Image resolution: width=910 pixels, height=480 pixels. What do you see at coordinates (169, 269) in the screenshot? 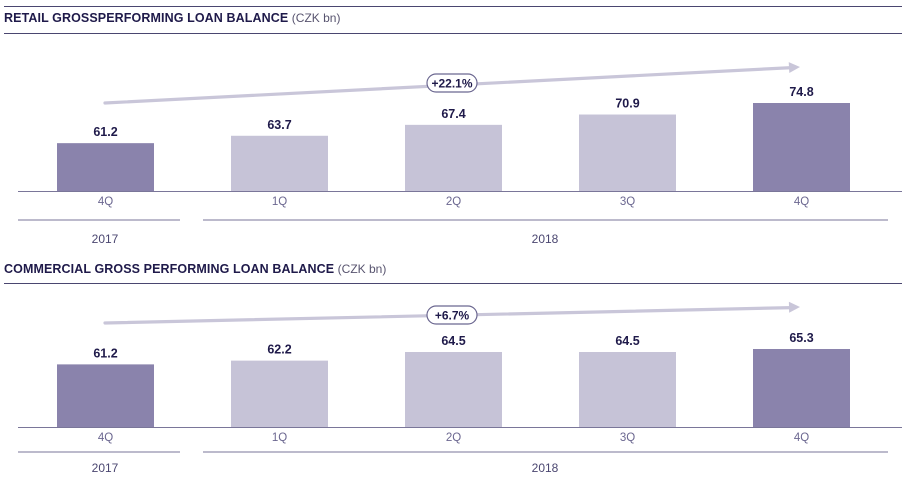
I see `chart-title-text: COMMERCIAL GROSS PERFORMING LOAN BALANCE` at bounding box center [169, 269].